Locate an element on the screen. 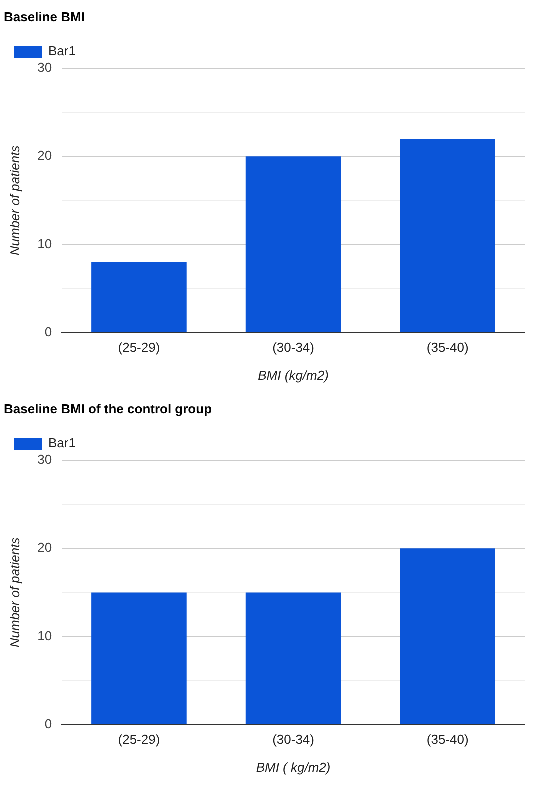 The image size is (541, 786). chart-title: Baseline BMI of the control group is located at coordinates (108, 408).